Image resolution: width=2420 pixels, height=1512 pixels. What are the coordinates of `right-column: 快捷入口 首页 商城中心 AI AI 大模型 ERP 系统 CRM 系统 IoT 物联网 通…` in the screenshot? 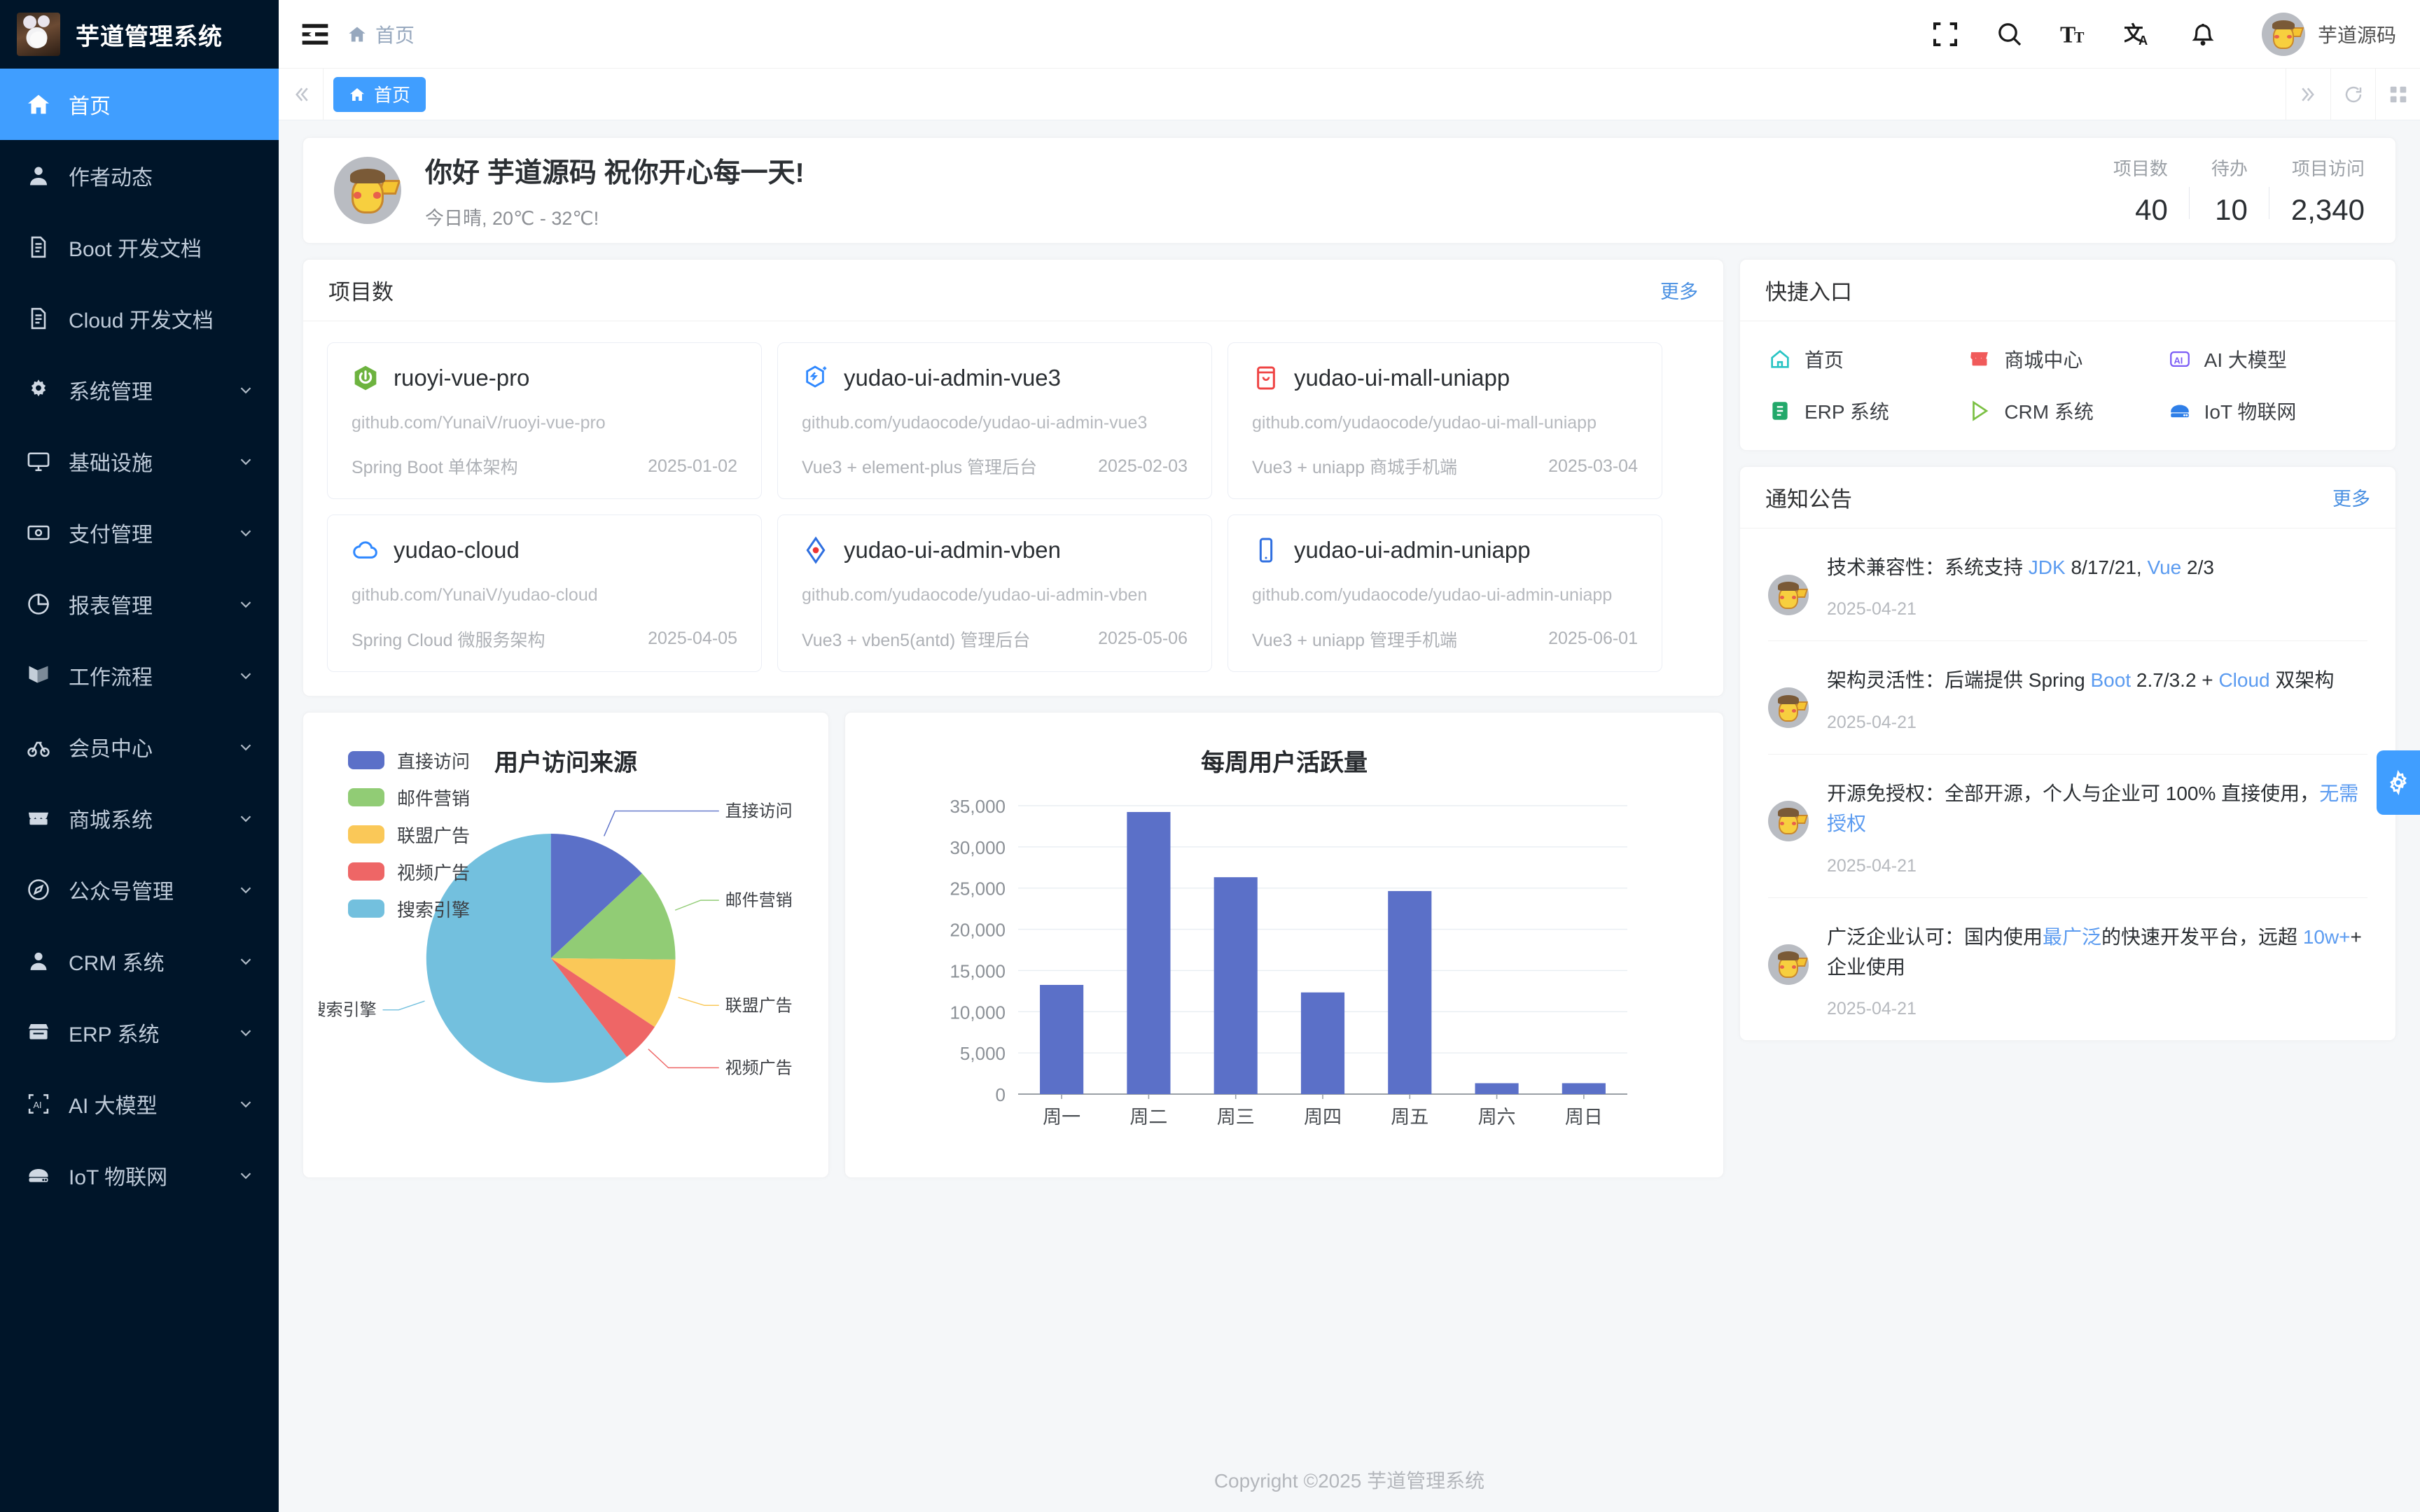 It's located at (2067, 650).